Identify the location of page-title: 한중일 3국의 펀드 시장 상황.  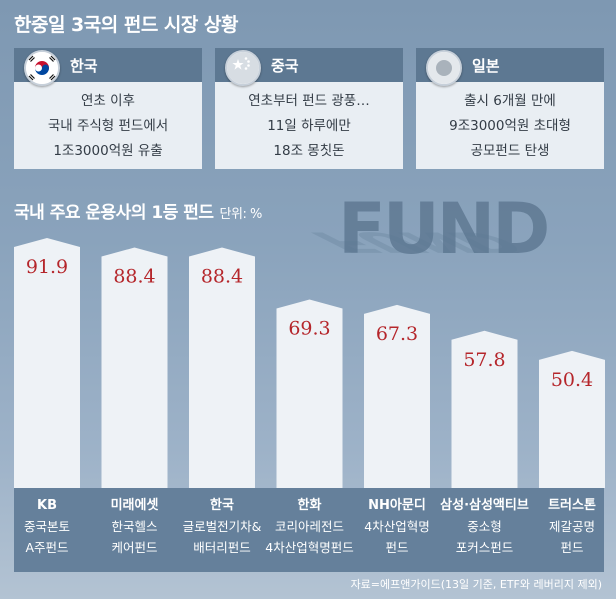
(126, 25).